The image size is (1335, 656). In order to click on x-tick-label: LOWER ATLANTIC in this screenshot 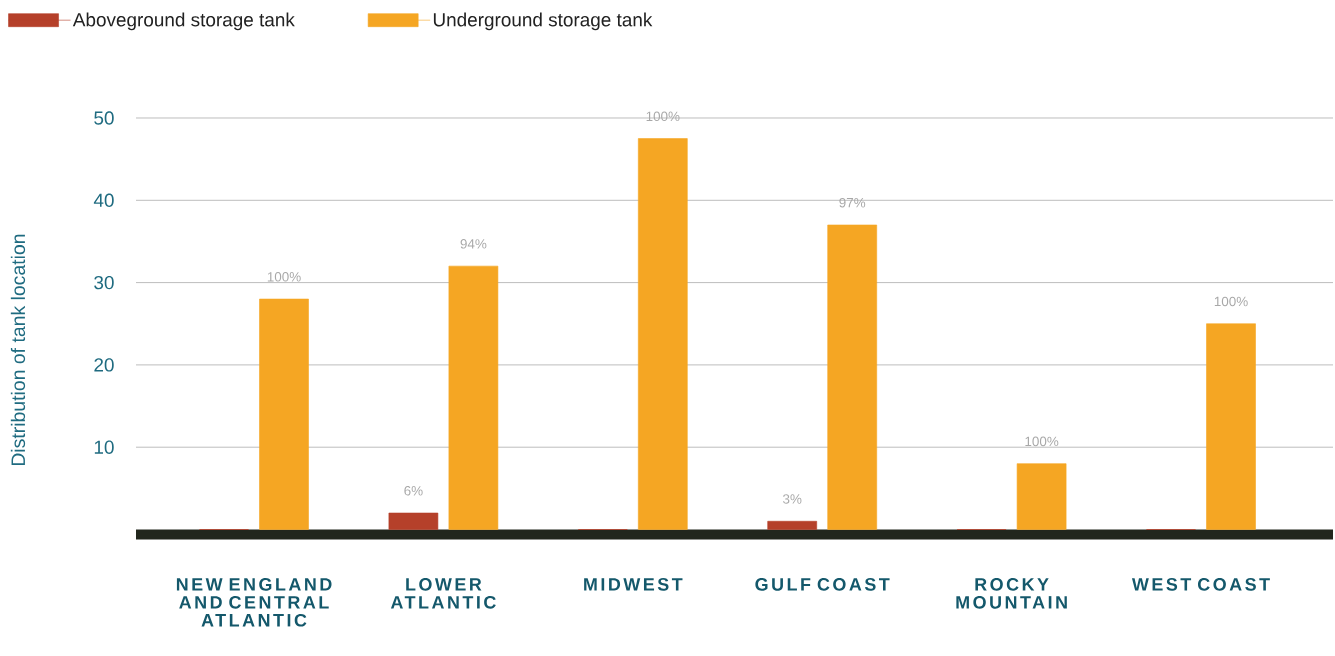, I will do `click(443, 593)`.